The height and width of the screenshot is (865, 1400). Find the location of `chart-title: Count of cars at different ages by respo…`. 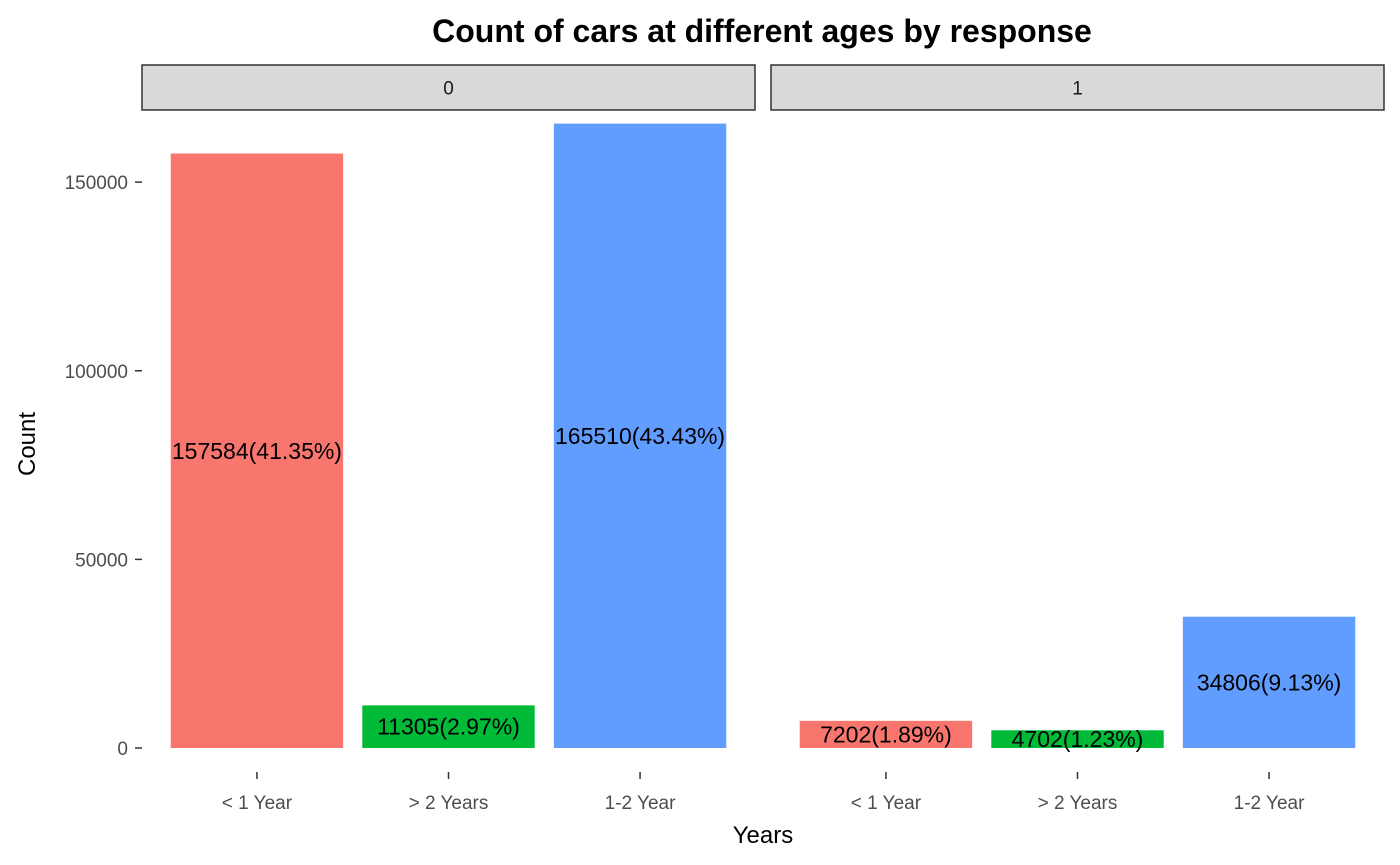

chart-title: Count of cars at different ages by respo… is located at coordinates (762, 31).